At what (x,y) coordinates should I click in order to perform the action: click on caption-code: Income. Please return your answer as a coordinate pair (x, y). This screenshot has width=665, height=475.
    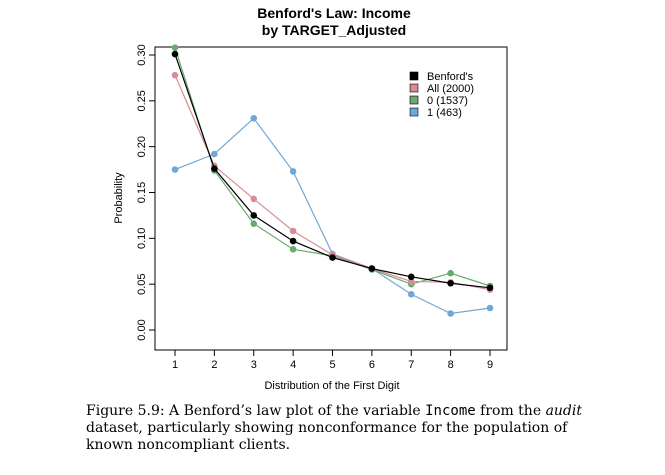
    Looking at the image, I should click on (450, 411).